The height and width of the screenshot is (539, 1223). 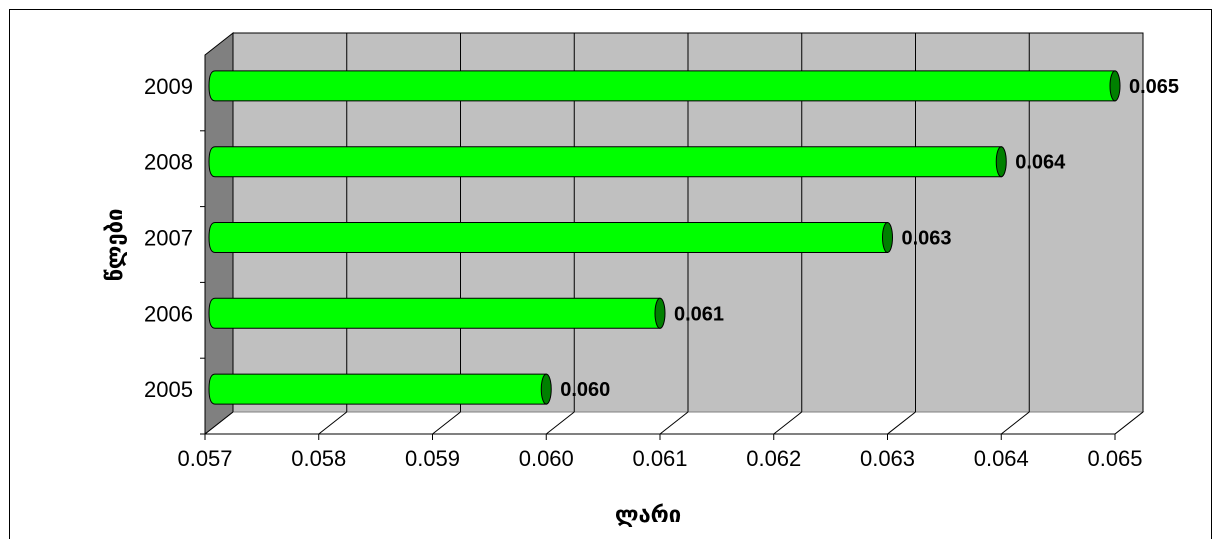 What do you see at coordinates (585, 390) in the screenshot?
I see `data-label: 0.060` at bounding box center [585, 390].